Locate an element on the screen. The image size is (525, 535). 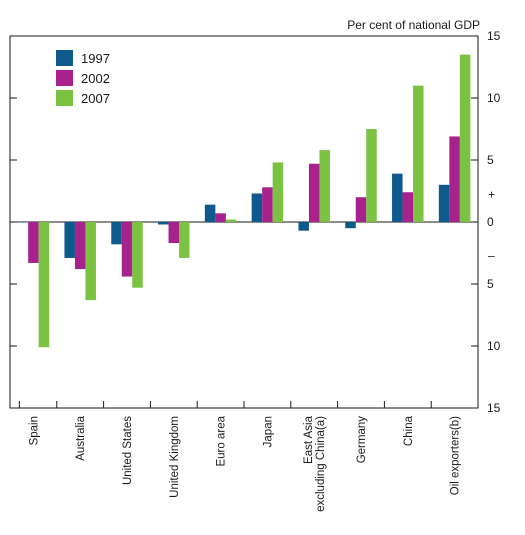
y-tick-label: 0 is located at coordinates (490, 222).